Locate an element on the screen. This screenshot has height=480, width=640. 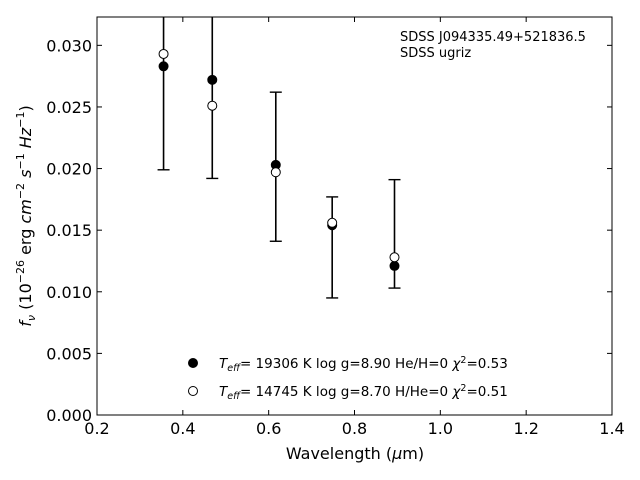
y-tick-label: 0.030 is located at coordinates (69, 45).